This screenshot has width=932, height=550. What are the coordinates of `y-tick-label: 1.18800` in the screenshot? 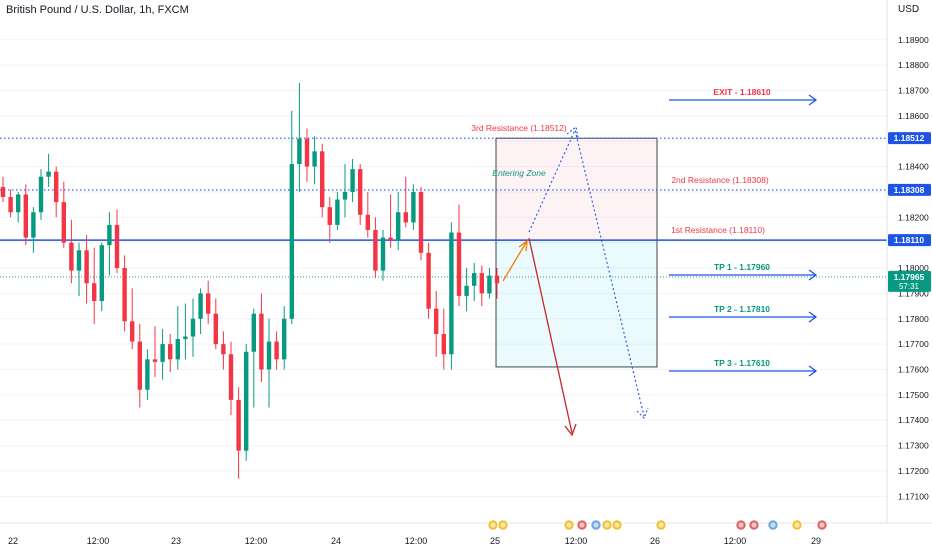 It's located at (913, 65).